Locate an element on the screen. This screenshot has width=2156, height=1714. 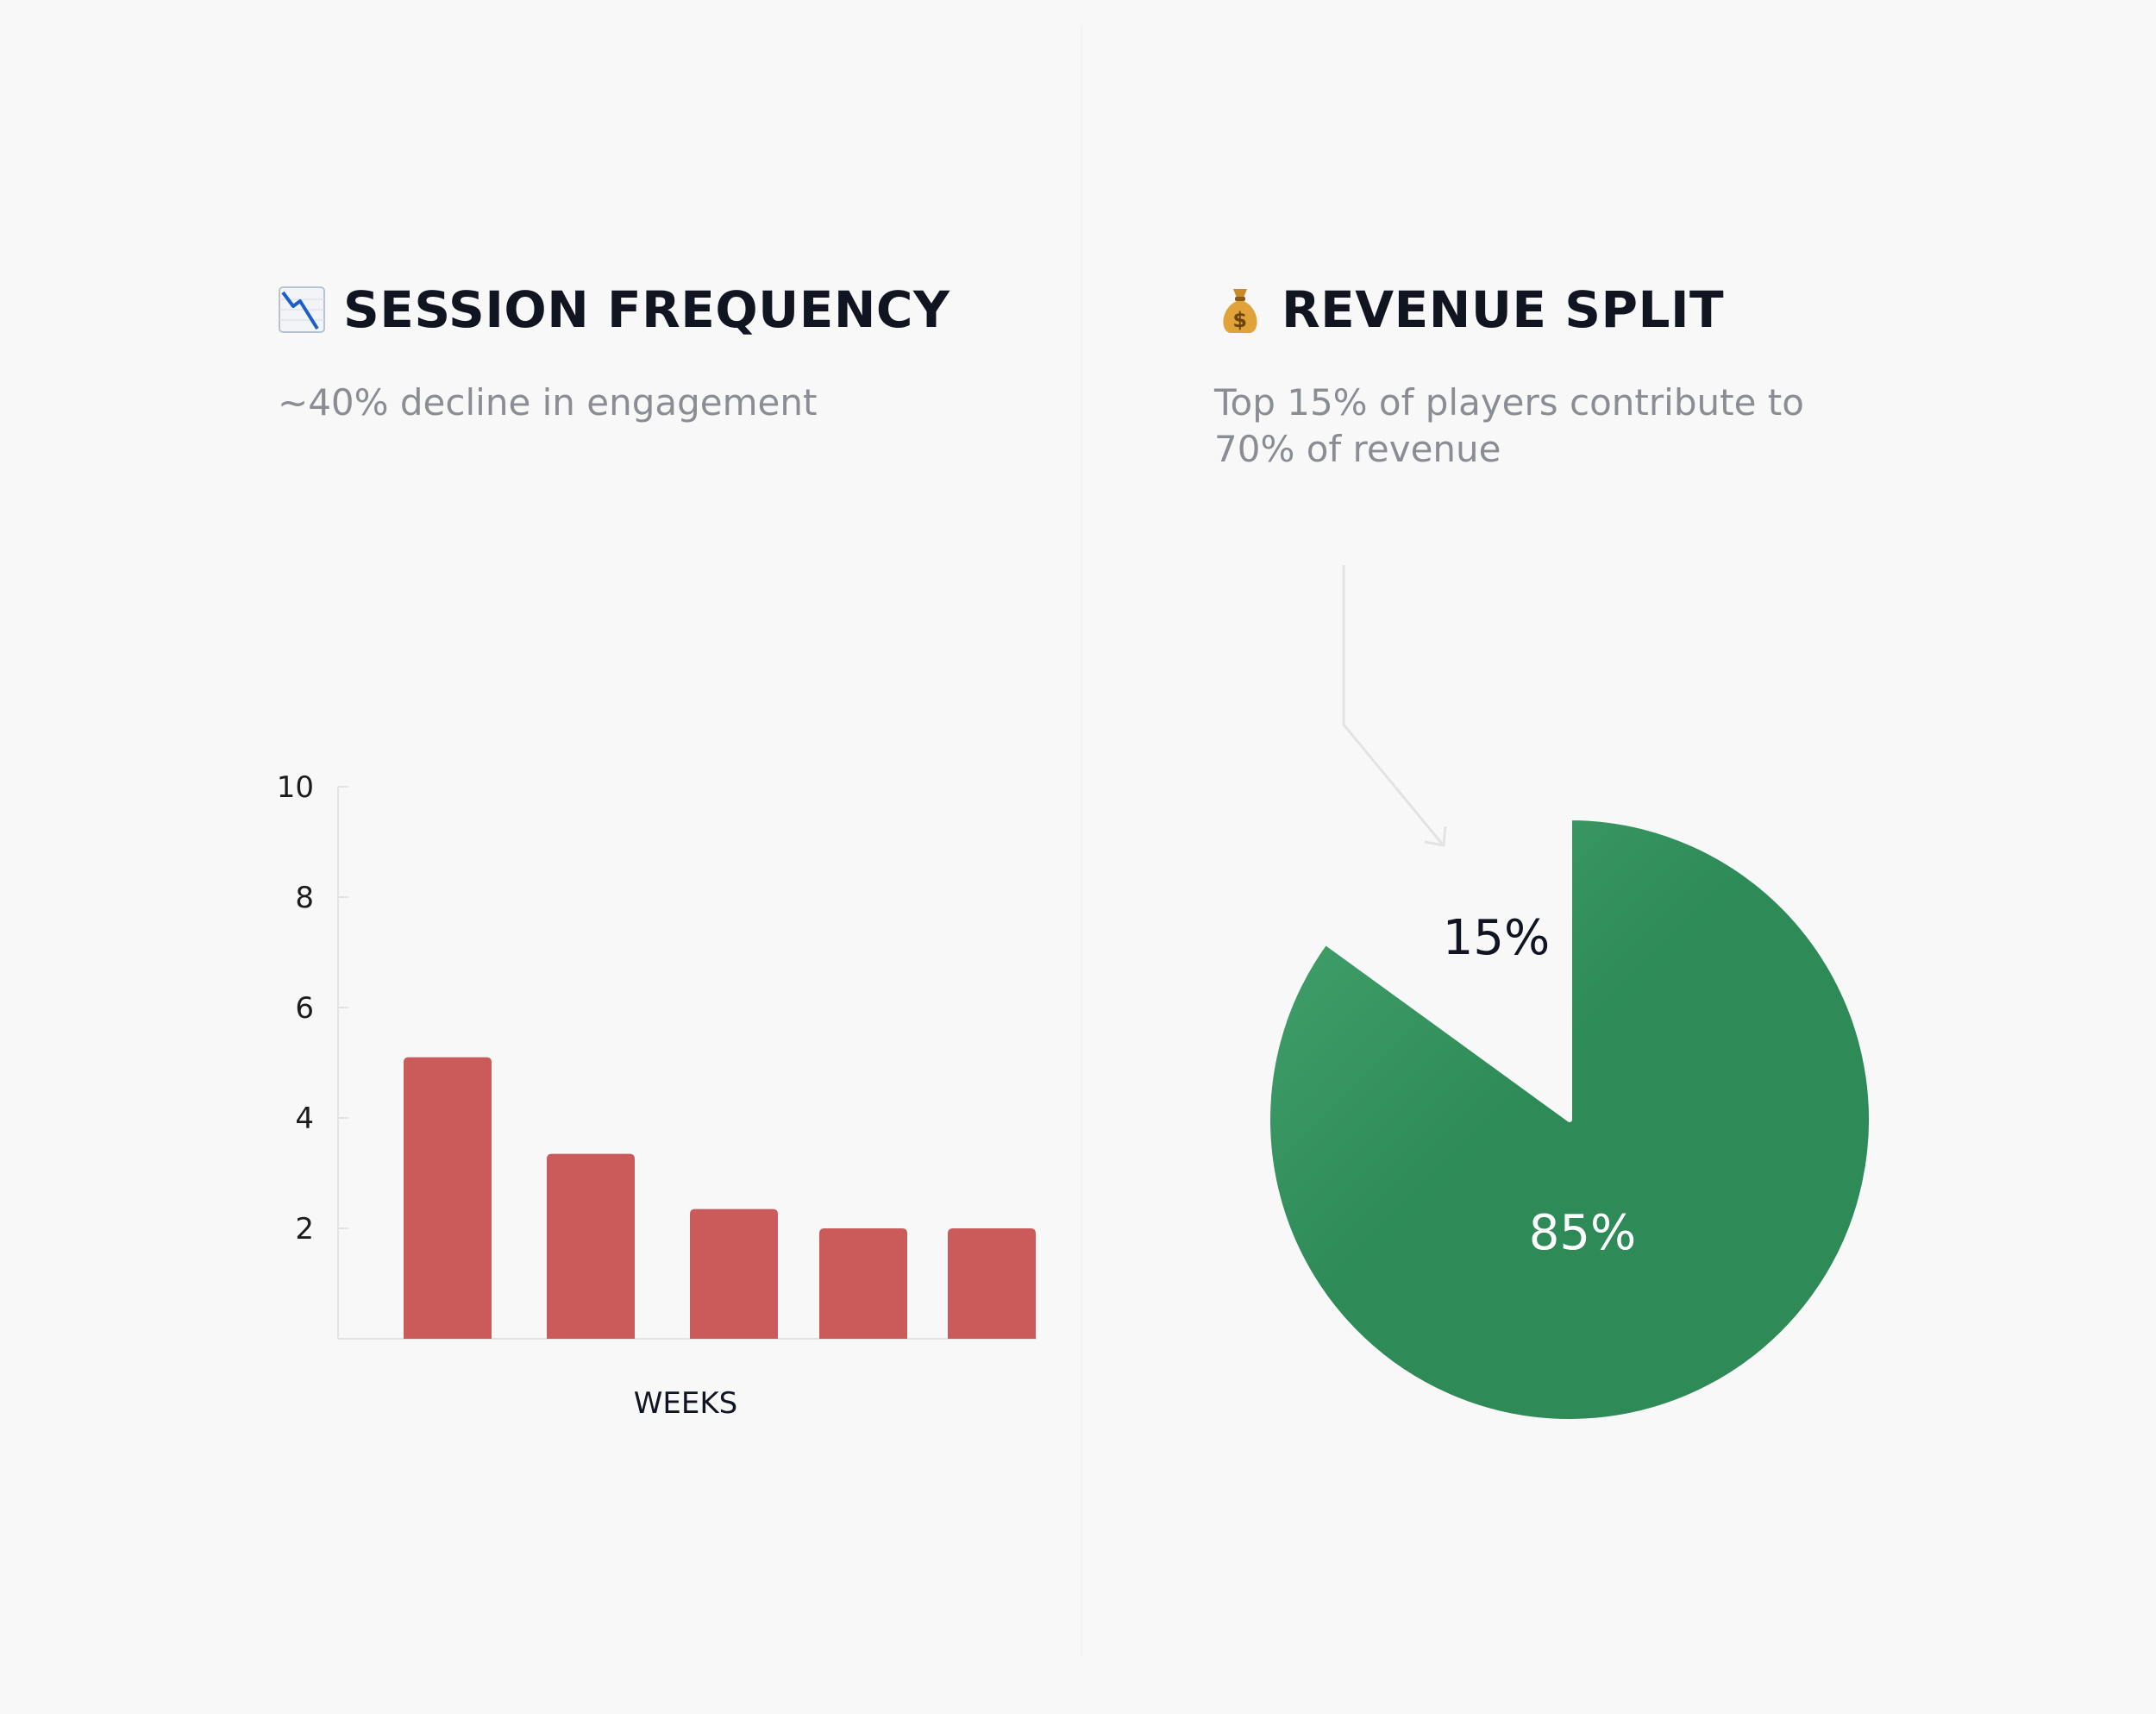
x-axis-title: WEEKS is located at coordinates (685, 1403).